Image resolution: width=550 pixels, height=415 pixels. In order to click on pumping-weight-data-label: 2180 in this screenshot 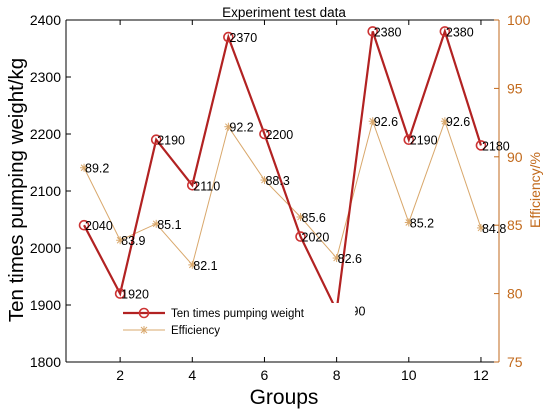, I will do `click(496, 146)`.